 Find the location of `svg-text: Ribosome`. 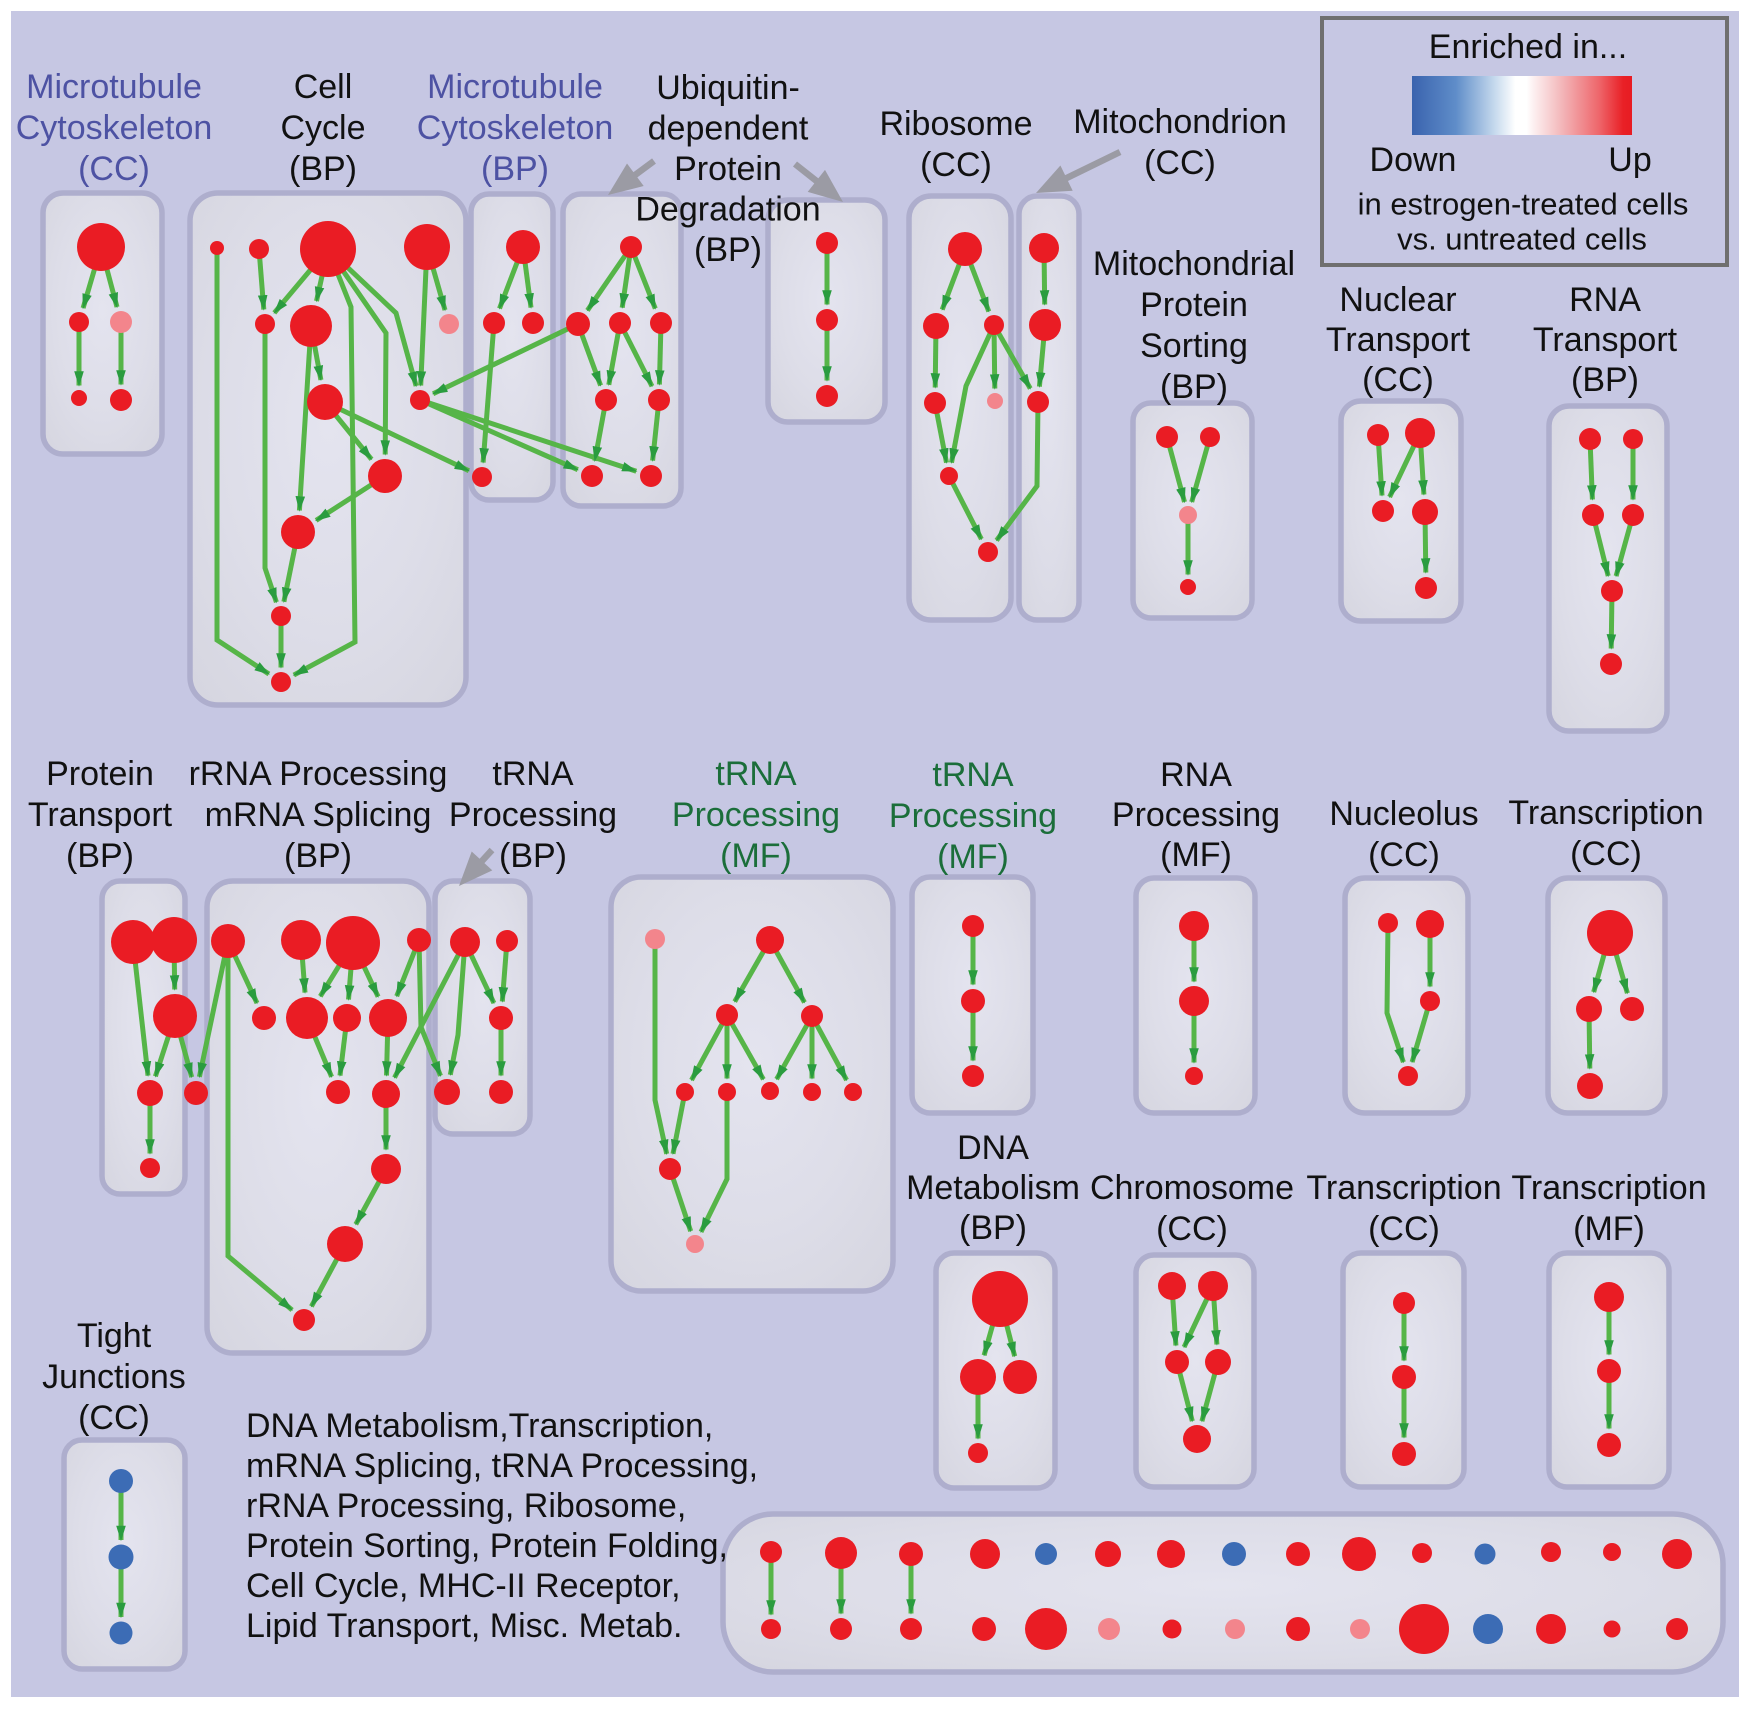

svg-text: Ribosome is located at coordinates (955, 124).